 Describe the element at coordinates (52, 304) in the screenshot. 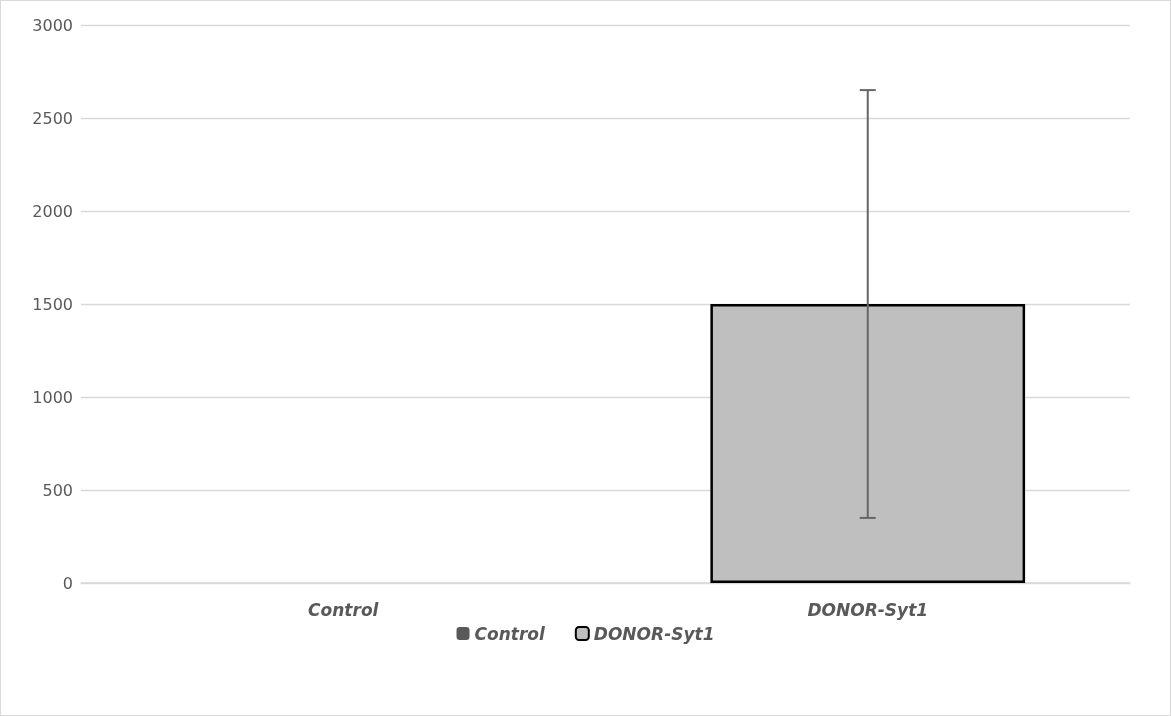

I see `y-tick-label: 1500` at that location.